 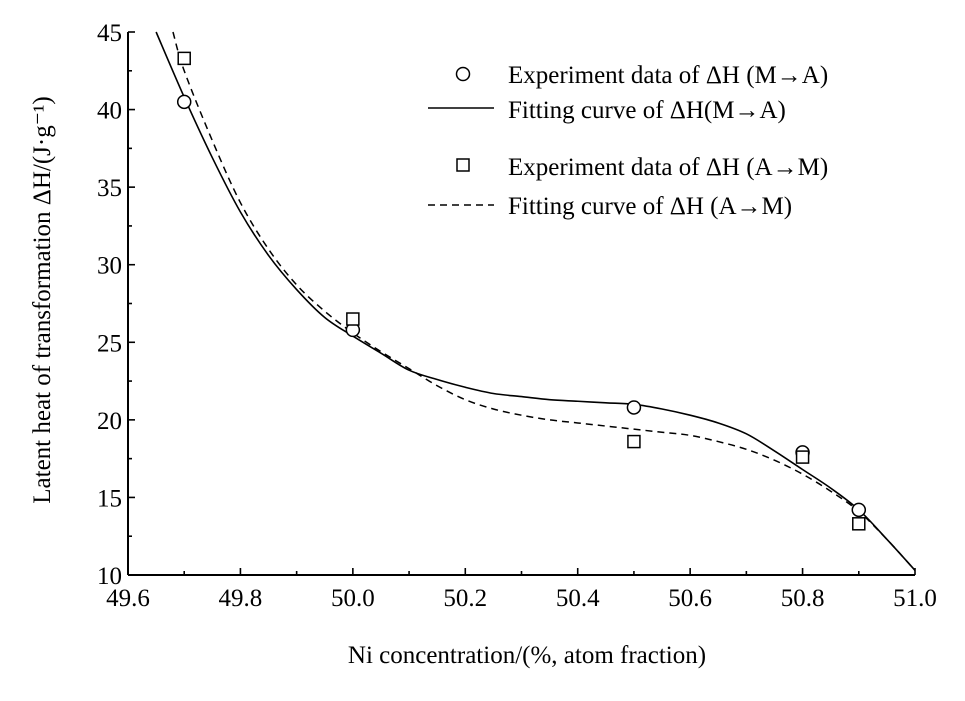 What do you see at coordinates (463, 165) in the screenshot?
I see `legend-square-marker` at bounding box center [463, 165].